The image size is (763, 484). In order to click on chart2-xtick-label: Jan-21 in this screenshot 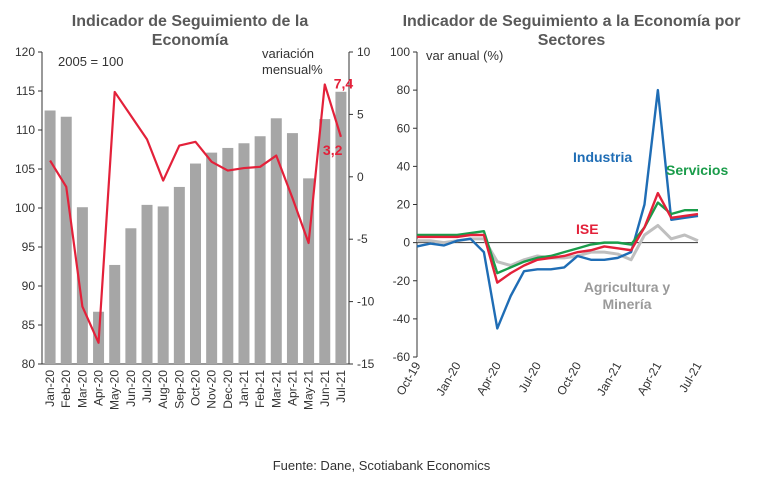, I will do `click(609, 378)`.